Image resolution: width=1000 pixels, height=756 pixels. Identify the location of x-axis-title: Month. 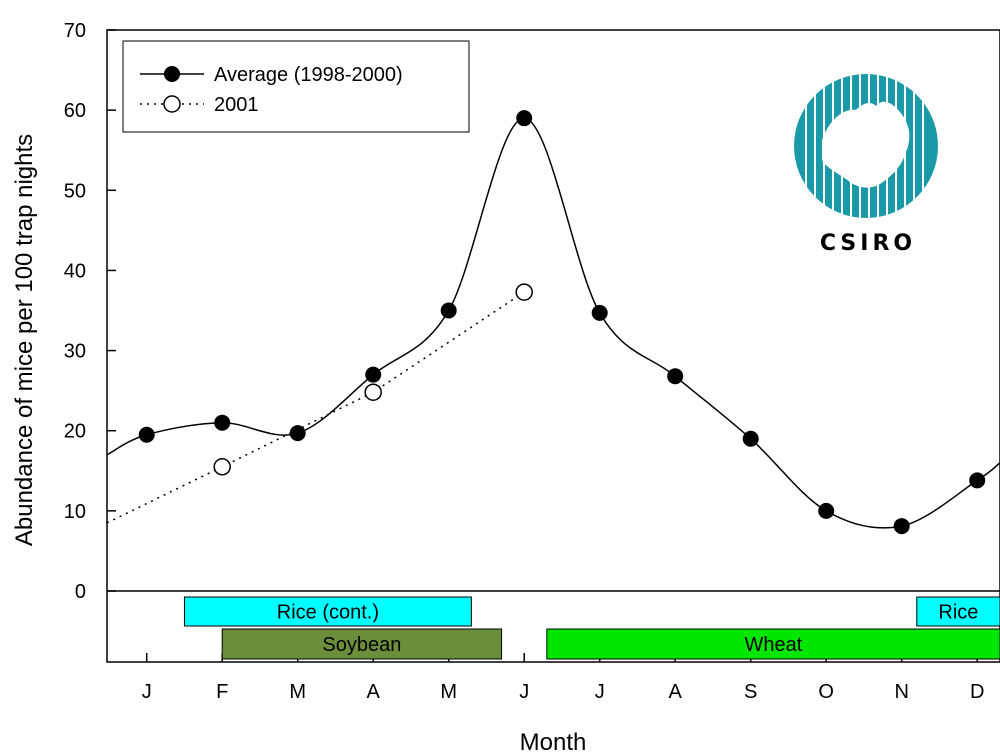
(553, 742).